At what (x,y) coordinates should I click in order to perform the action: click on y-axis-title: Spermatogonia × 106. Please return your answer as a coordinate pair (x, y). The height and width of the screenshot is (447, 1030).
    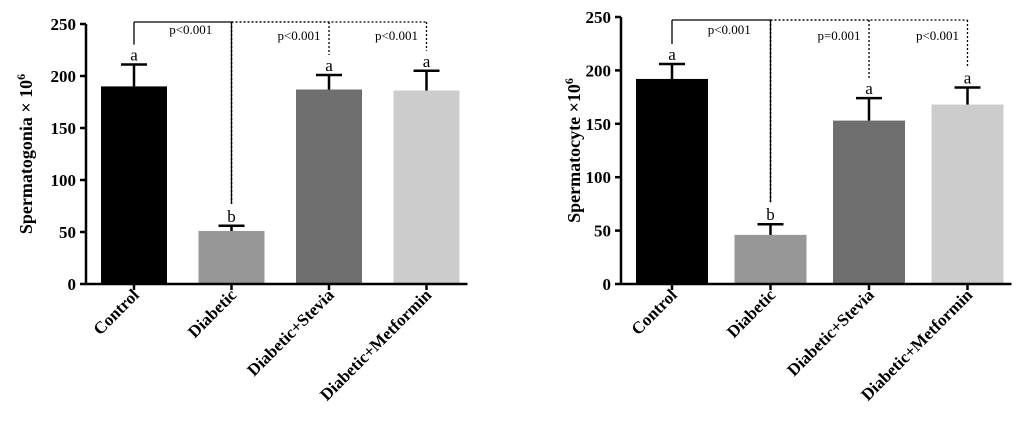
    Looking at the image, I should click on (25, 154).